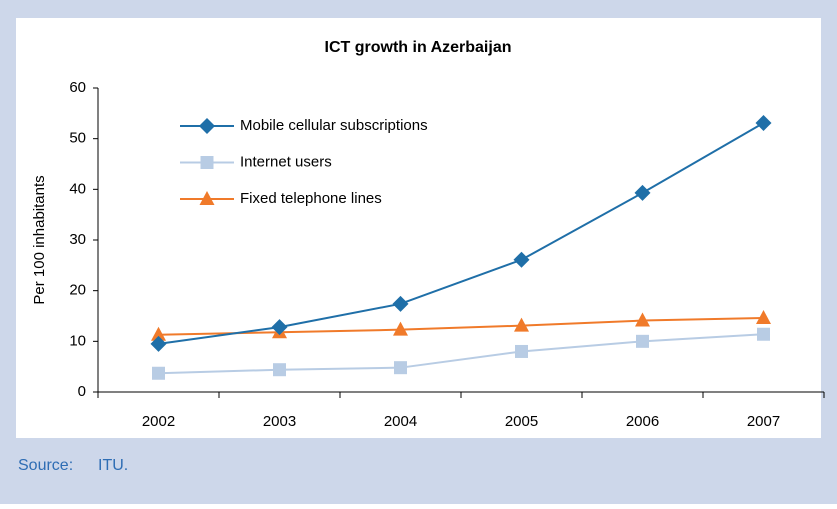 This screenshot has height=509, width=837. I want to click on y-tick-label: 30, so click(77, 239).